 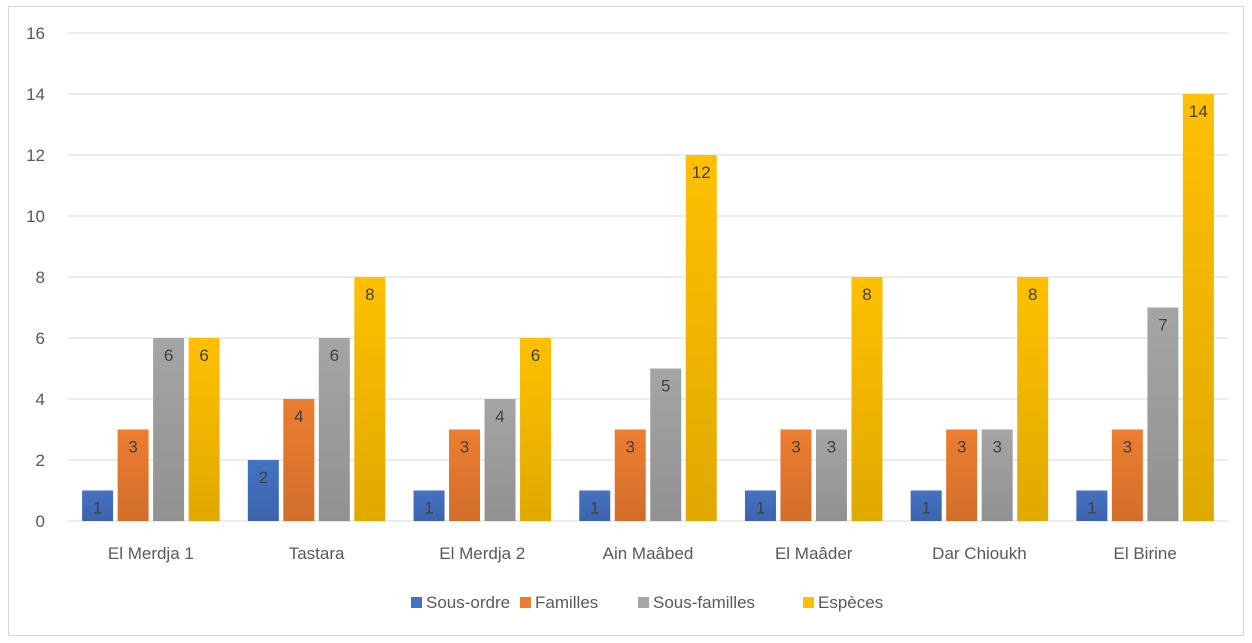 I want to click on x-tick-label: El Maâder, so click(x=814, y=553).